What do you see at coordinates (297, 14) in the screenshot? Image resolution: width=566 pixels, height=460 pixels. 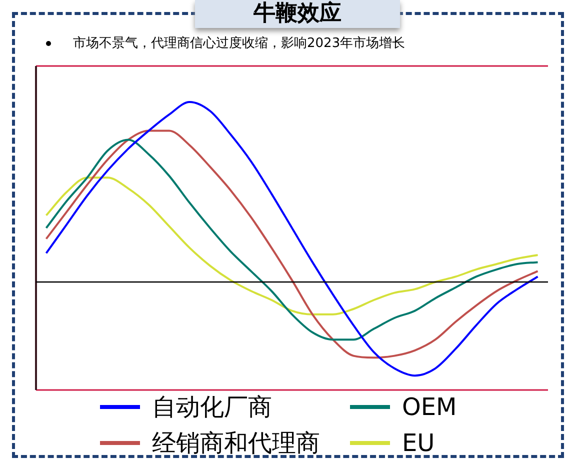 I see `chart-title: 牛鞭效应` at bounding box center [297, 14].